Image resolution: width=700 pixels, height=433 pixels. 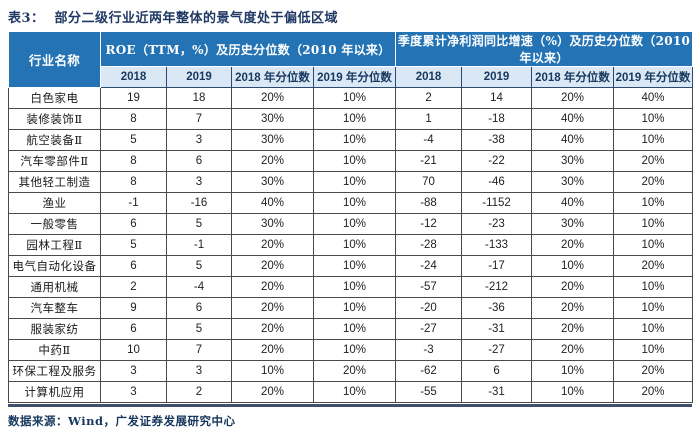 I want to click on column-header-roe-2019-percentile: 2019 年分位数, so click(x=354, y=77).